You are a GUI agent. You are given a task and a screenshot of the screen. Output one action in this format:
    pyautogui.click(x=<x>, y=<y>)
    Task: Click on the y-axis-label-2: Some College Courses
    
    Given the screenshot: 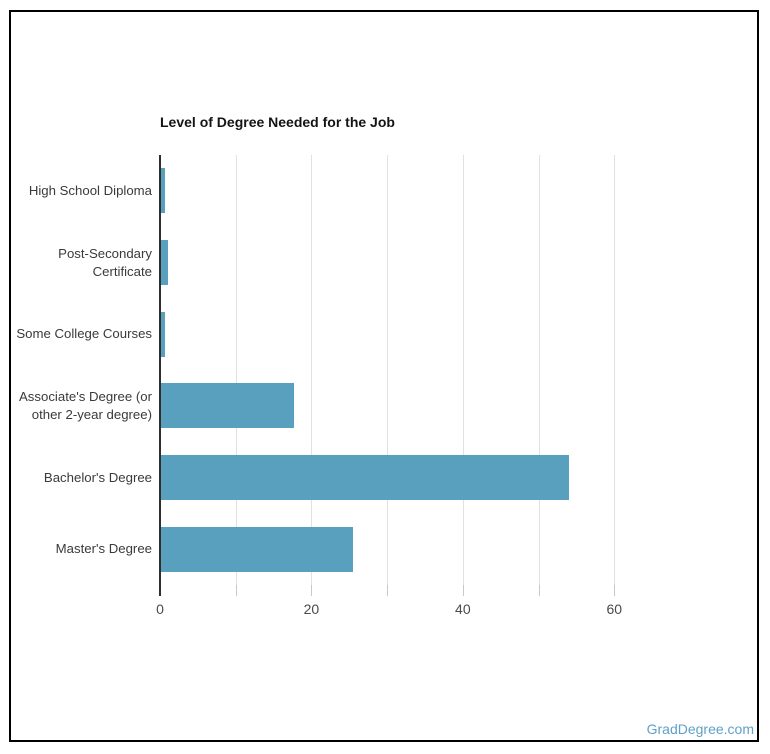 What is the action you would take?
    pyautogui.click(x=84, y=334)
    